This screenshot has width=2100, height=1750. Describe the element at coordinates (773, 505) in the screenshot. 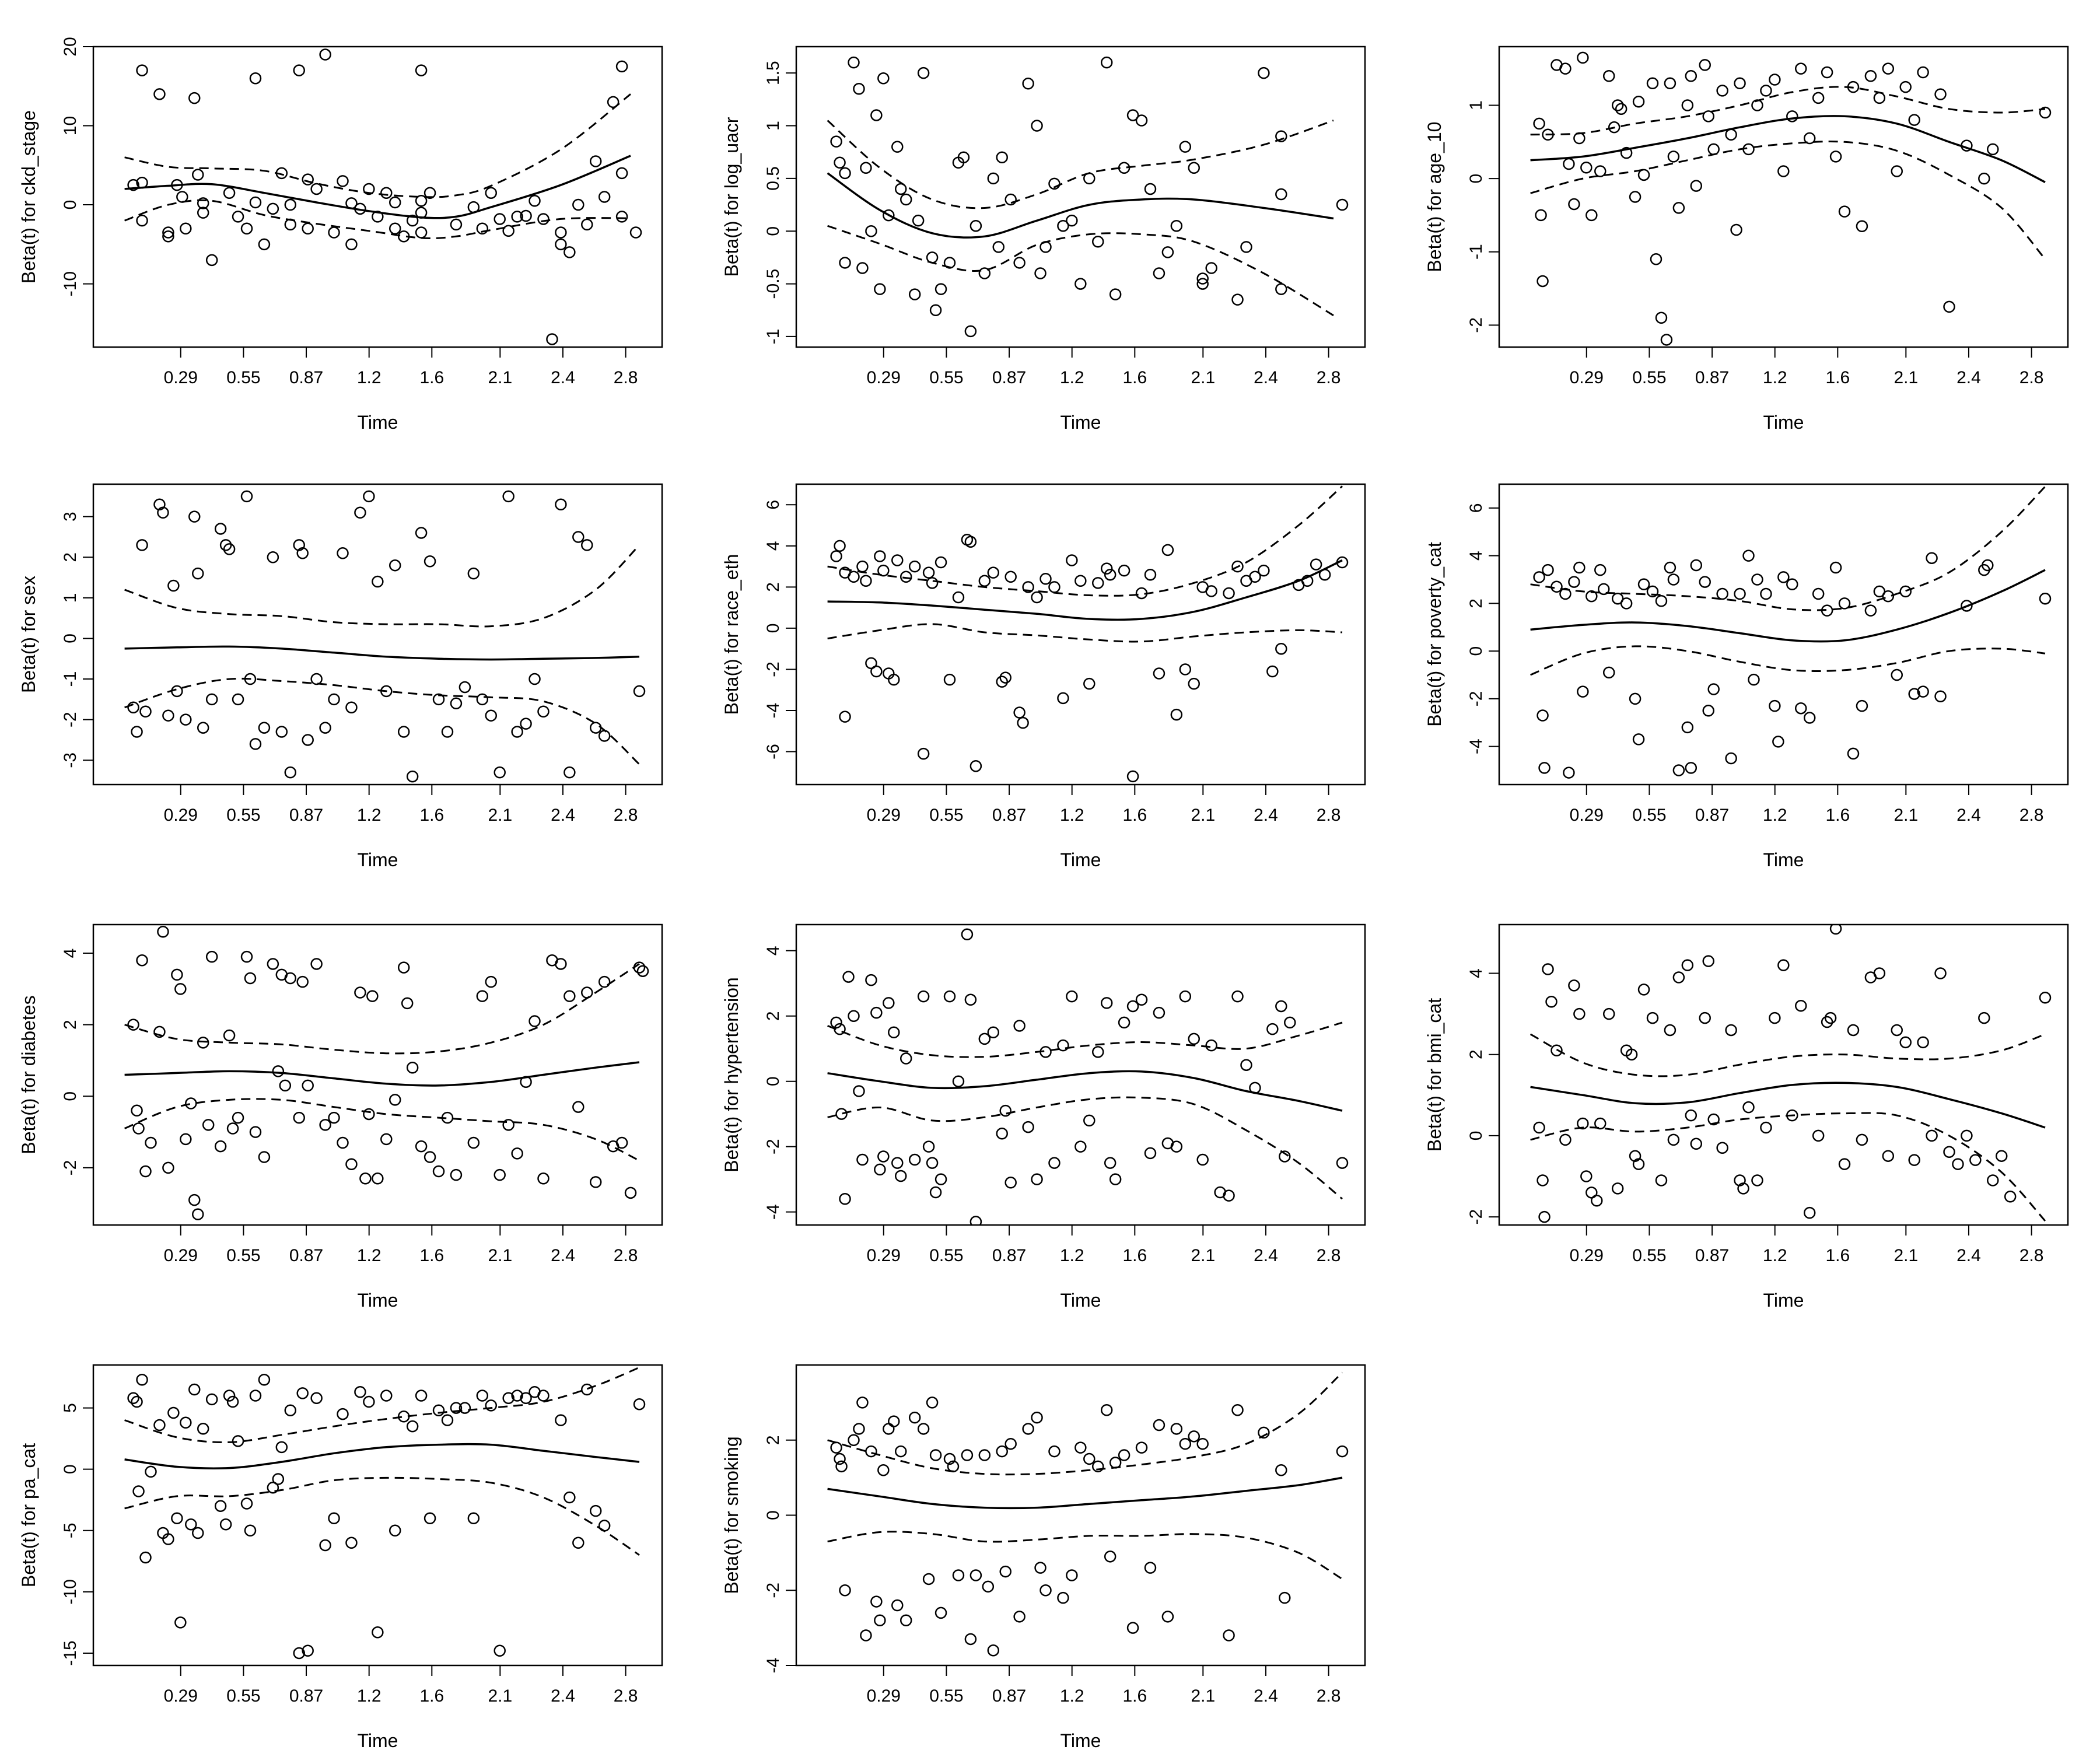

I see `y-tick-label: 6` at that location.